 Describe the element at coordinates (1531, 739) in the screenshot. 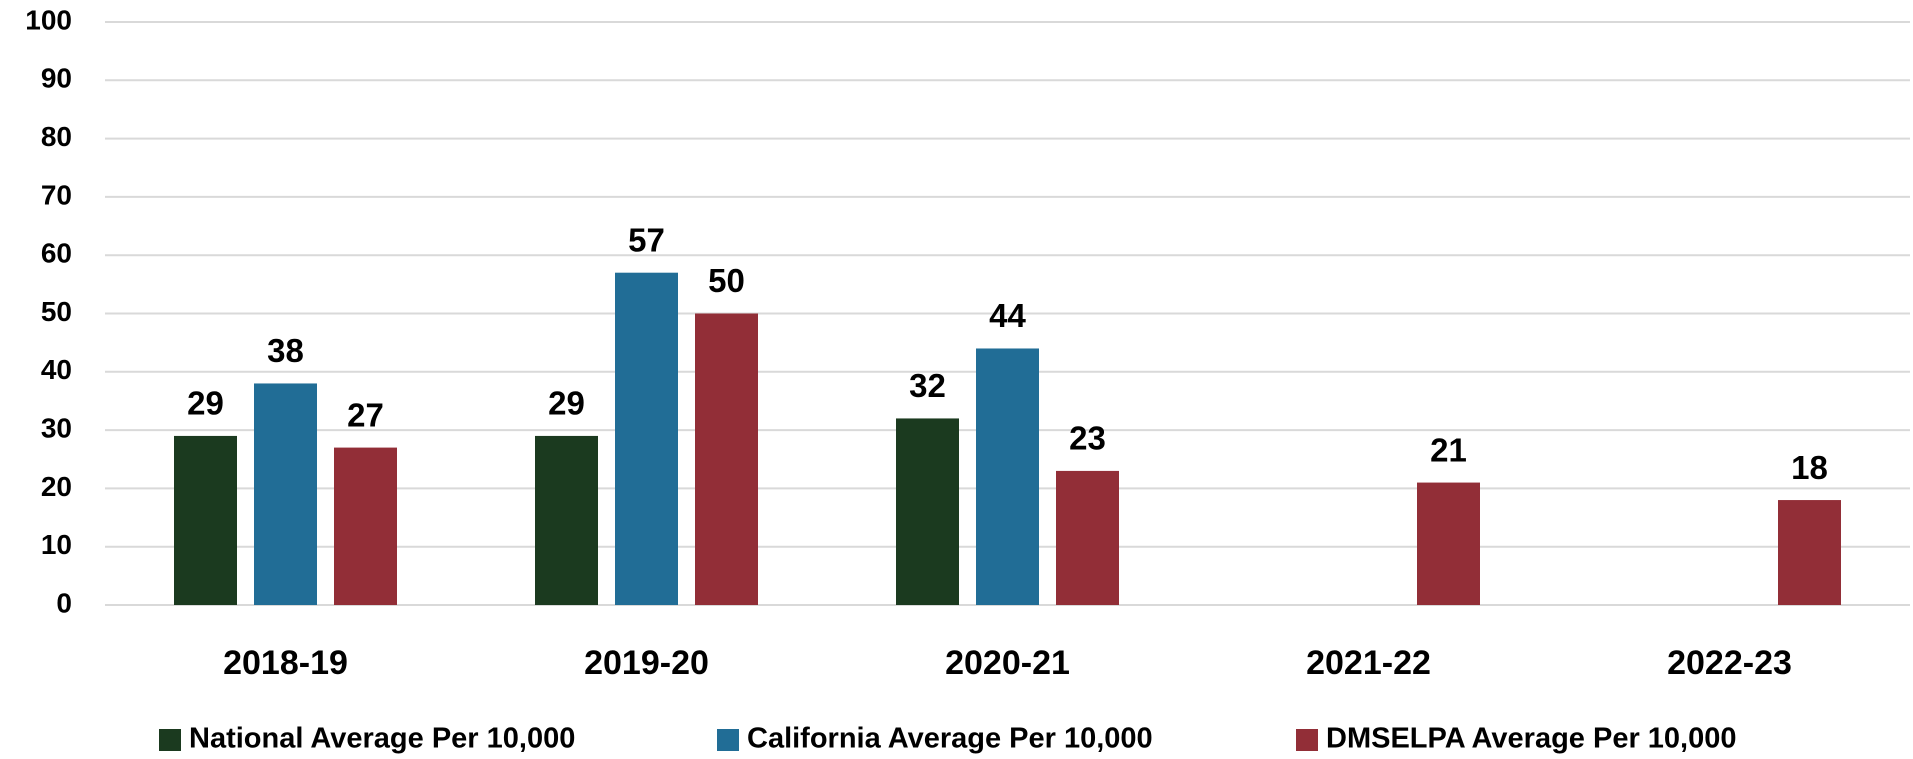

I see `legend-label: DMSELPA Average Per 10,000` at that location.